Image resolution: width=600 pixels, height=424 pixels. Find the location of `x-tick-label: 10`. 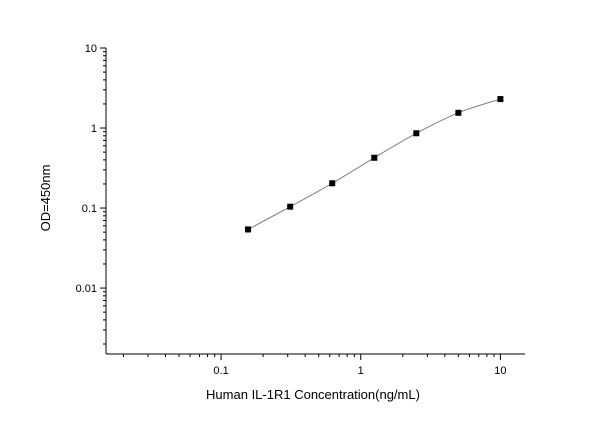

x-tick-label: 10 is located at coordinates (500, 371).